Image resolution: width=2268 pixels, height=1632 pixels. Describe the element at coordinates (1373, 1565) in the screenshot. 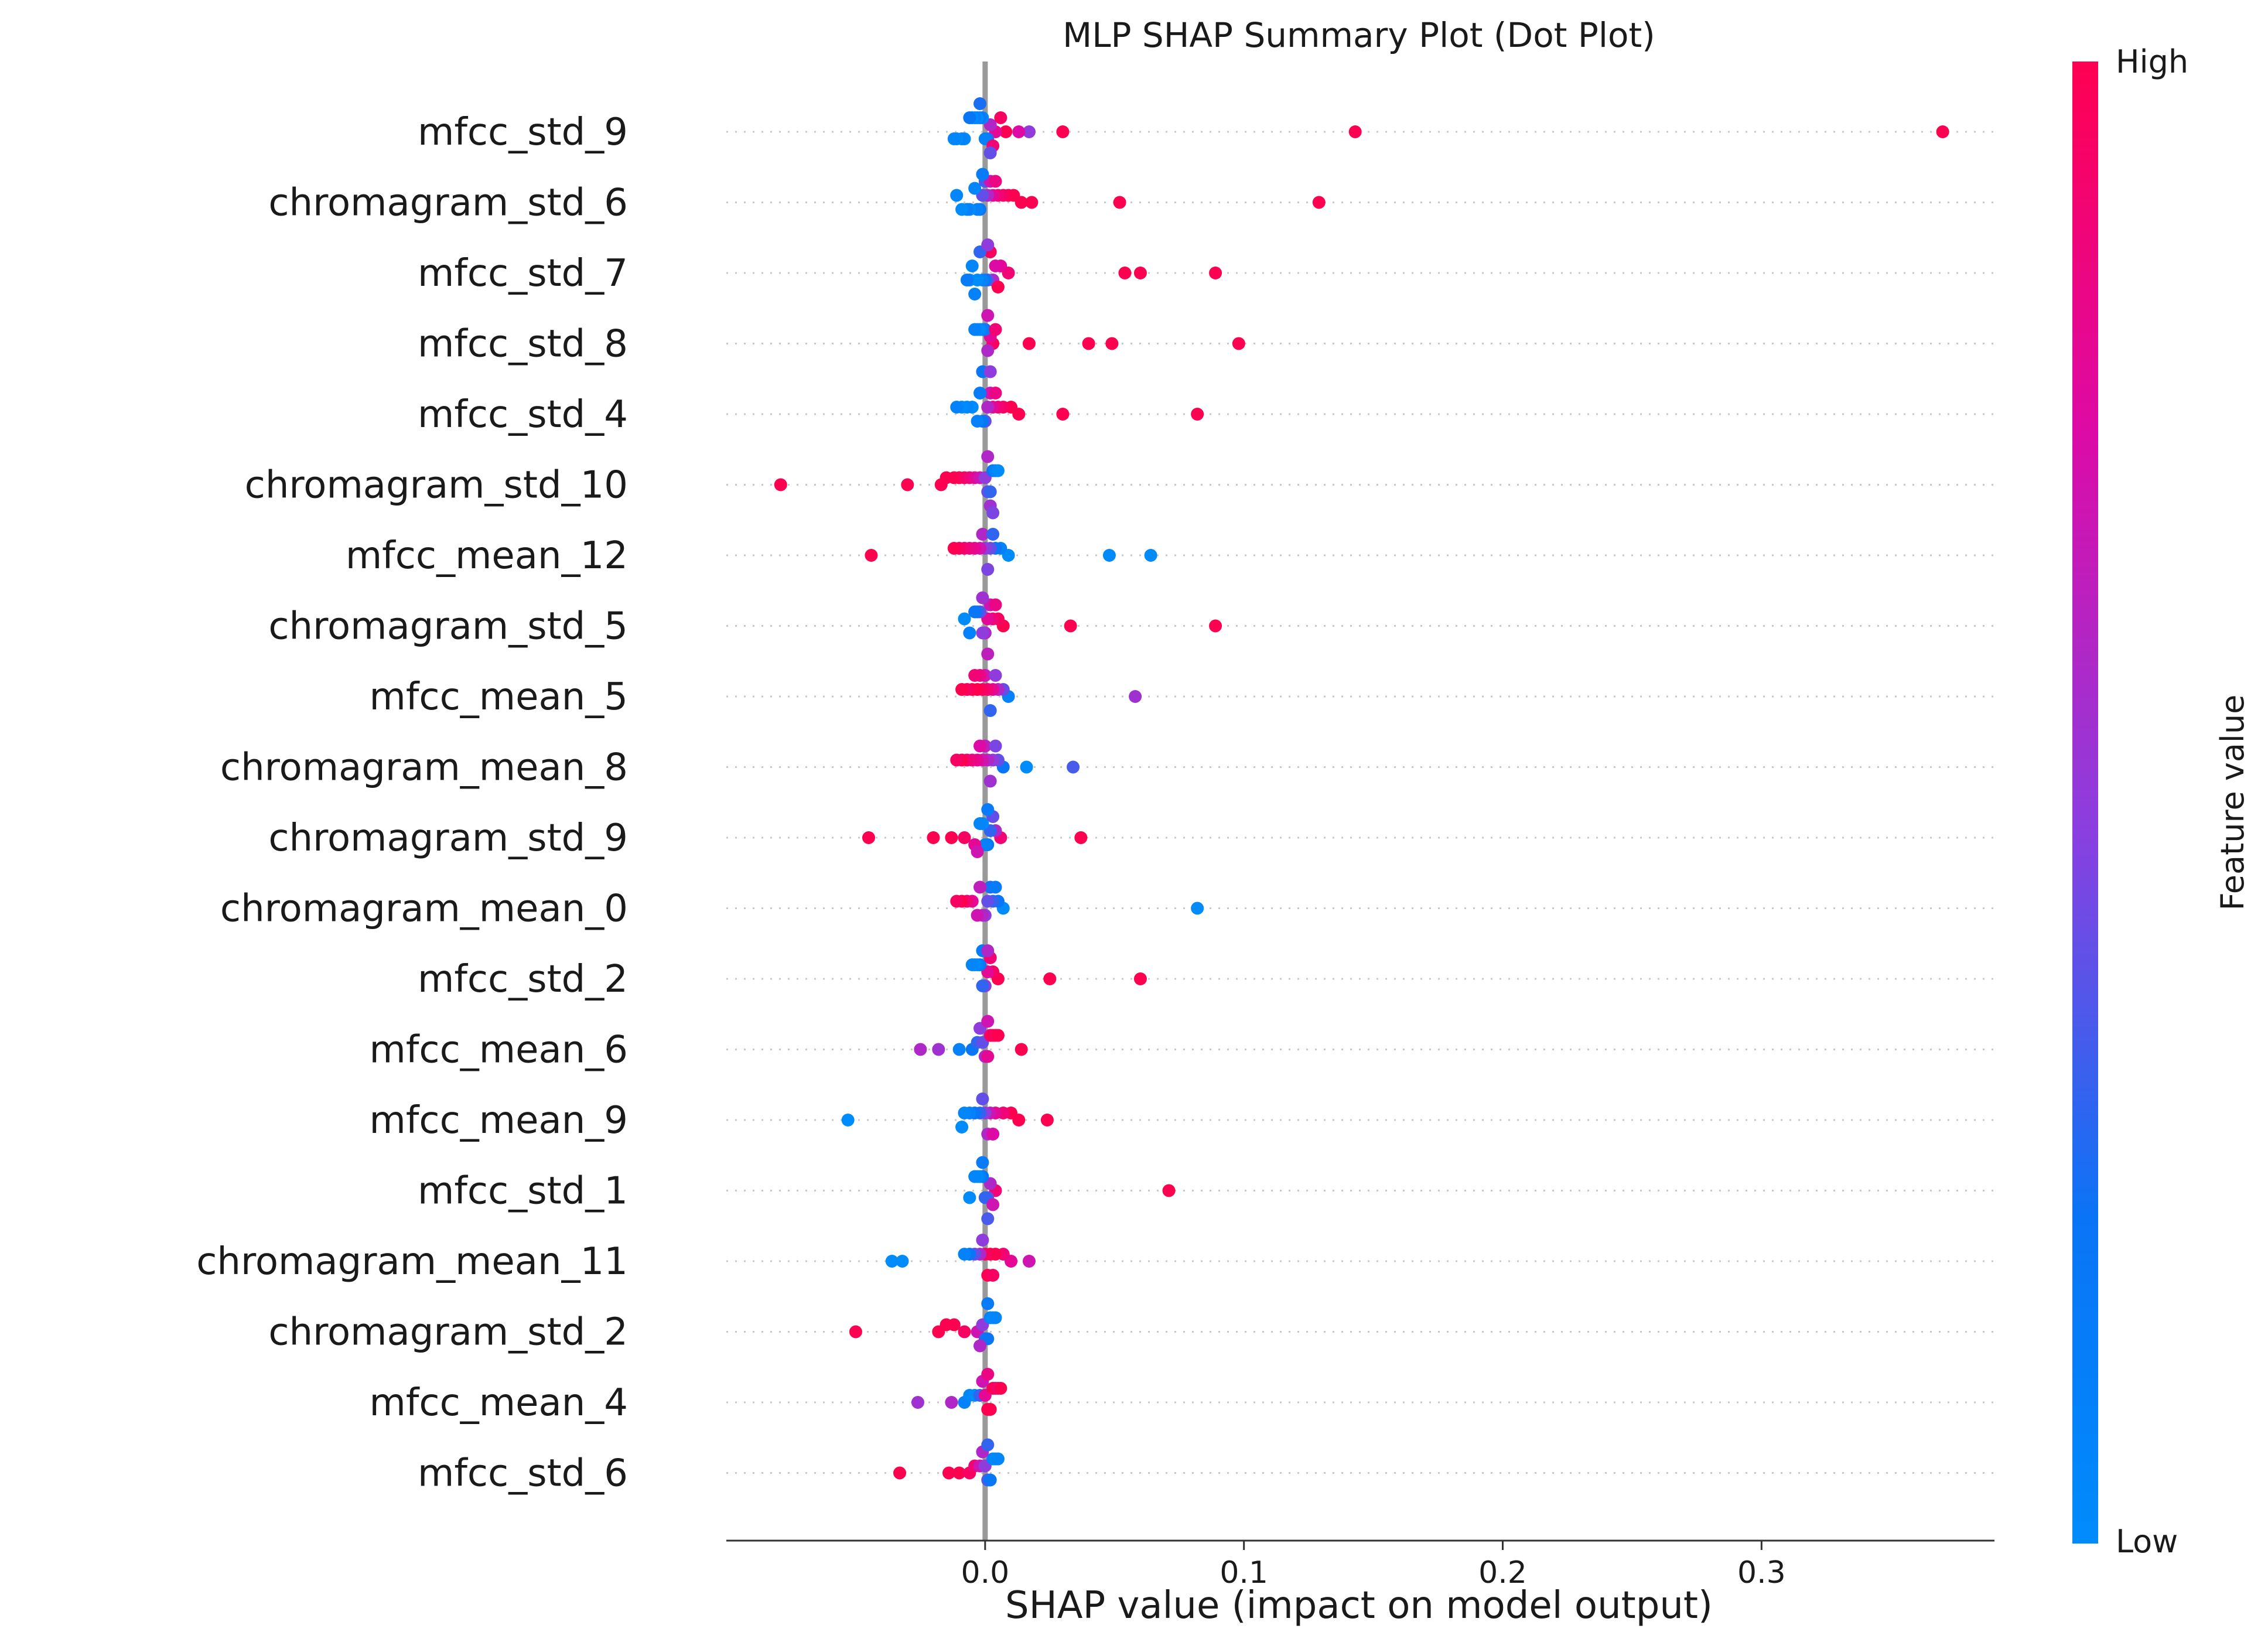

I see `x-ticks: 0.0 0.1 0.2 0.3` at that location.